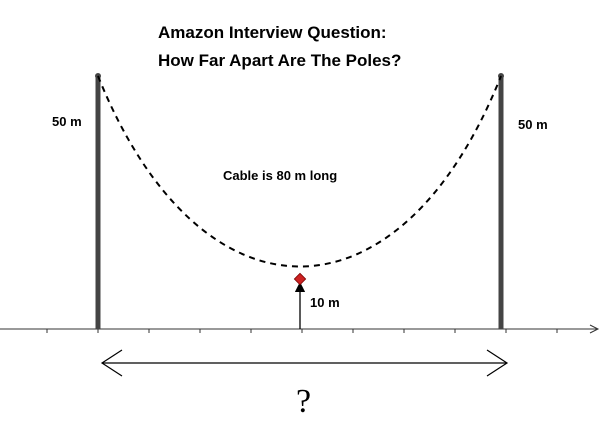 The width and height of the screenshot is (602, 438). I want to click on right-pole-height-label: 50 m, so click(533, 124).